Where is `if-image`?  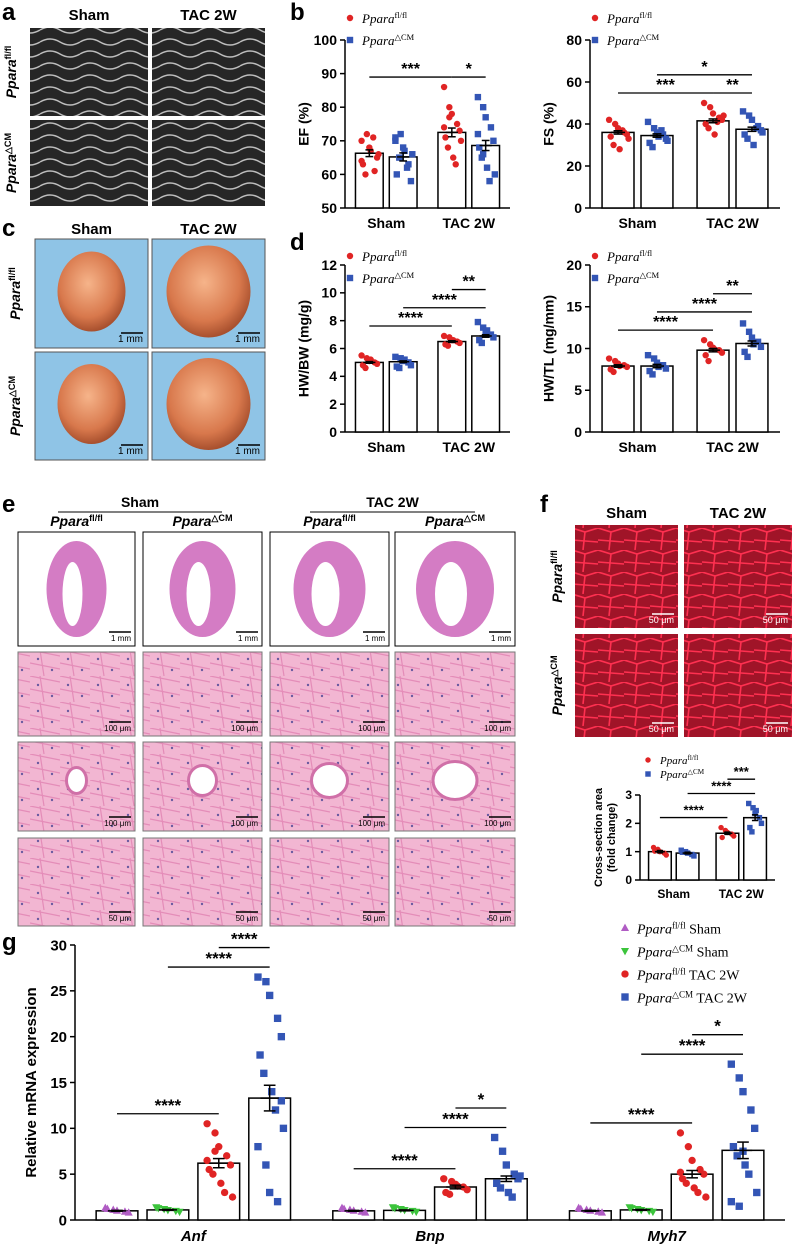 if-image is located at coordinates (738, 576).